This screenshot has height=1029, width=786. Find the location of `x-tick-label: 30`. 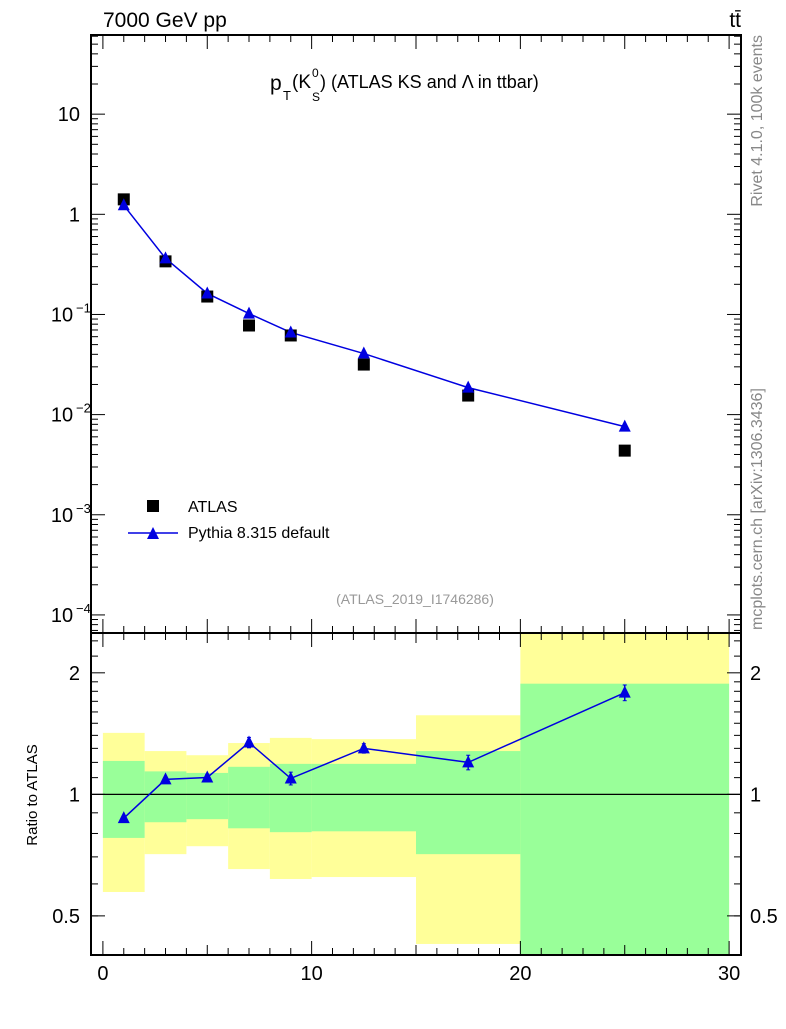

x-tick-label: 30 is located at coordinates (729, 974).